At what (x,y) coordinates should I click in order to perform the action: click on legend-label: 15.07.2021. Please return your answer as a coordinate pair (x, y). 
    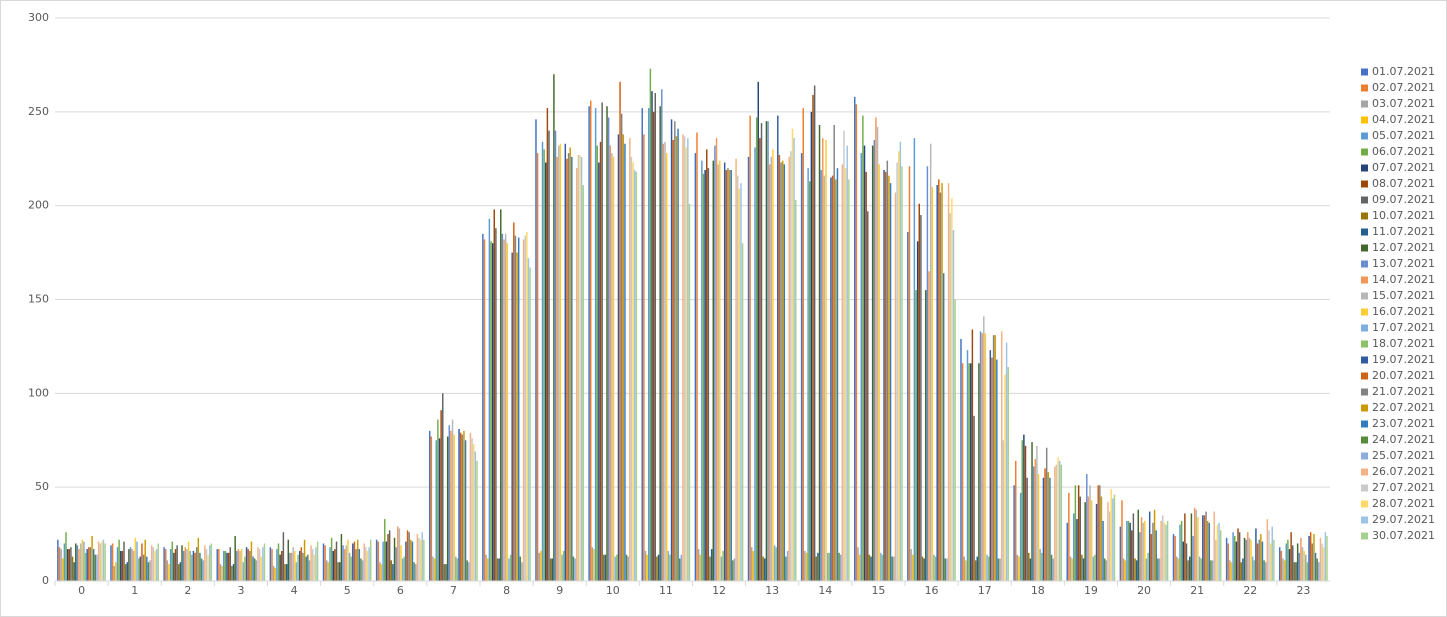
    Looking at the image, I should click on (1403, 295).